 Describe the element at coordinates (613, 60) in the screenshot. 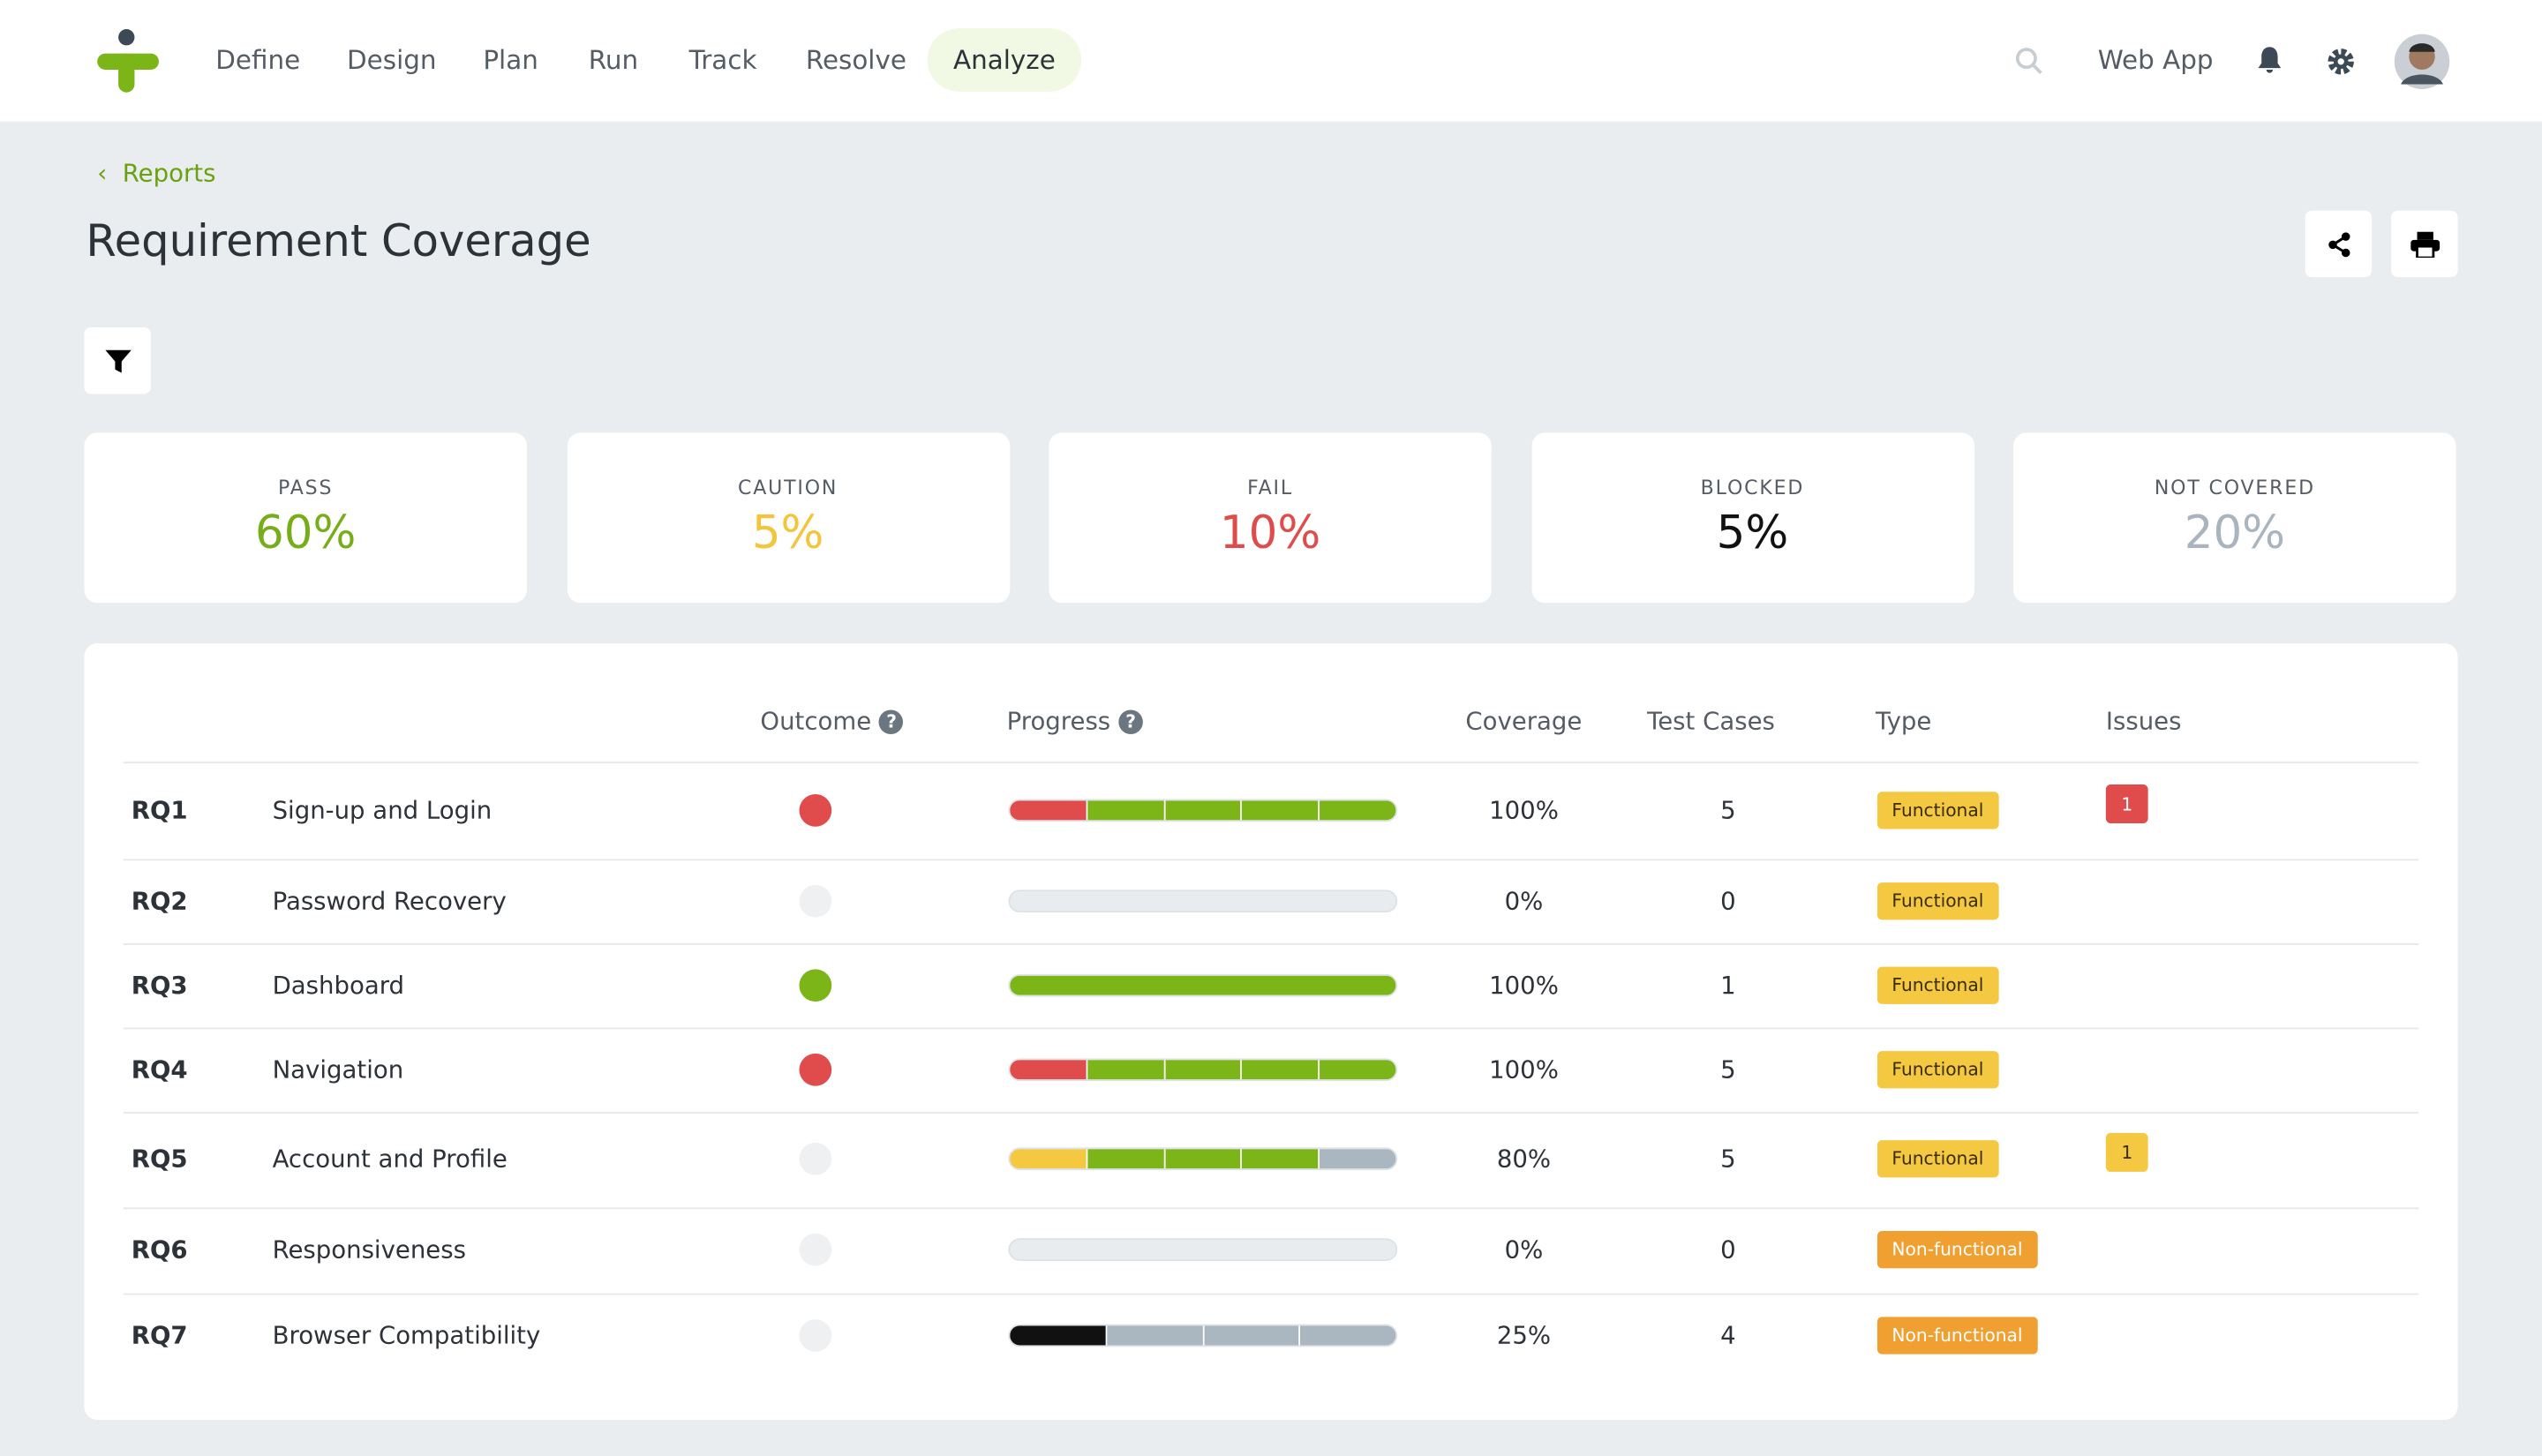

I see `nav-item: Run` at that location.